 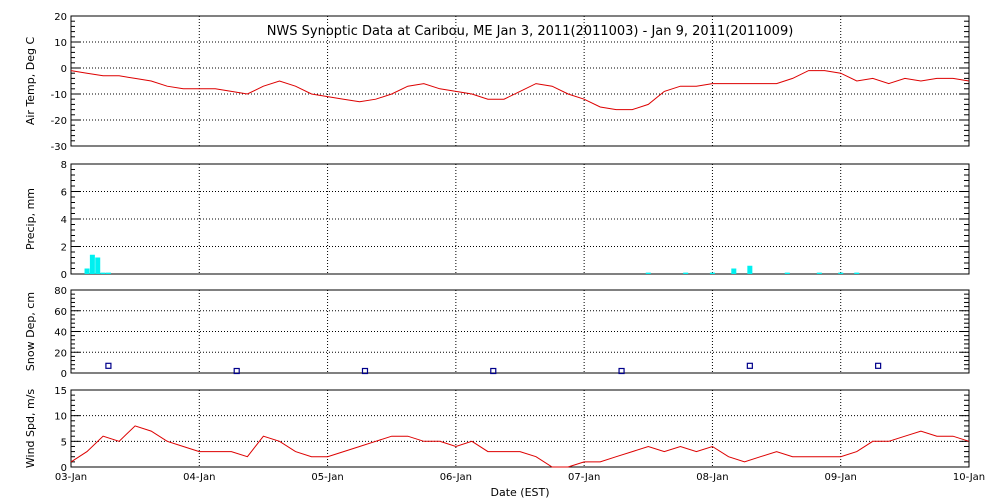 I want to click on y-tick-label: 15, so click(x=60, y=391).